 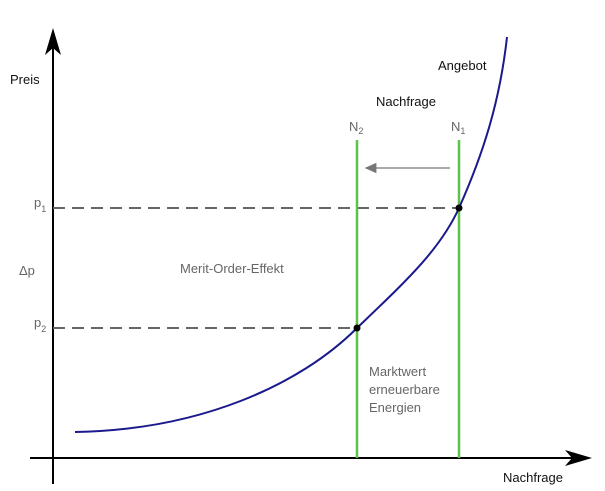 What do you see at coordinates (395, 407) in the screenshot?
I see `market-value-label: Energien` at bounding box center [395, 407].